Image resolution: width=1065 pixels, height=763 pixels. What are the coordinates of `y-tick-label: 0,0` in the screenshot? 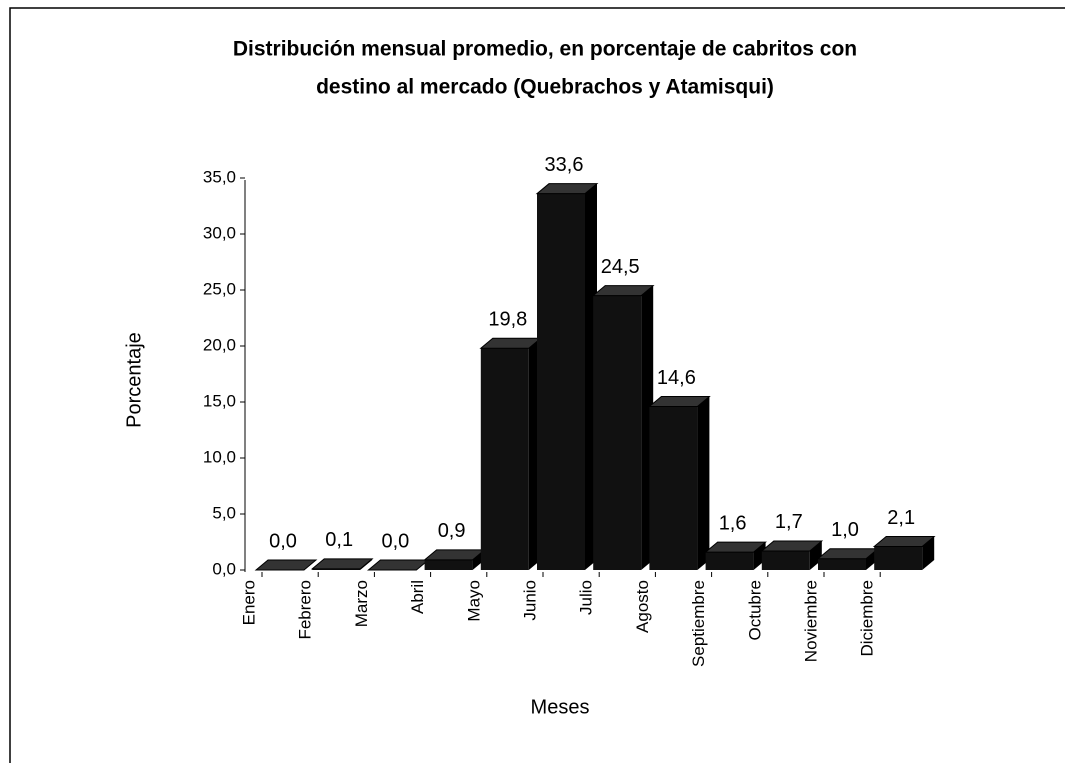 It's located at (224, 568).